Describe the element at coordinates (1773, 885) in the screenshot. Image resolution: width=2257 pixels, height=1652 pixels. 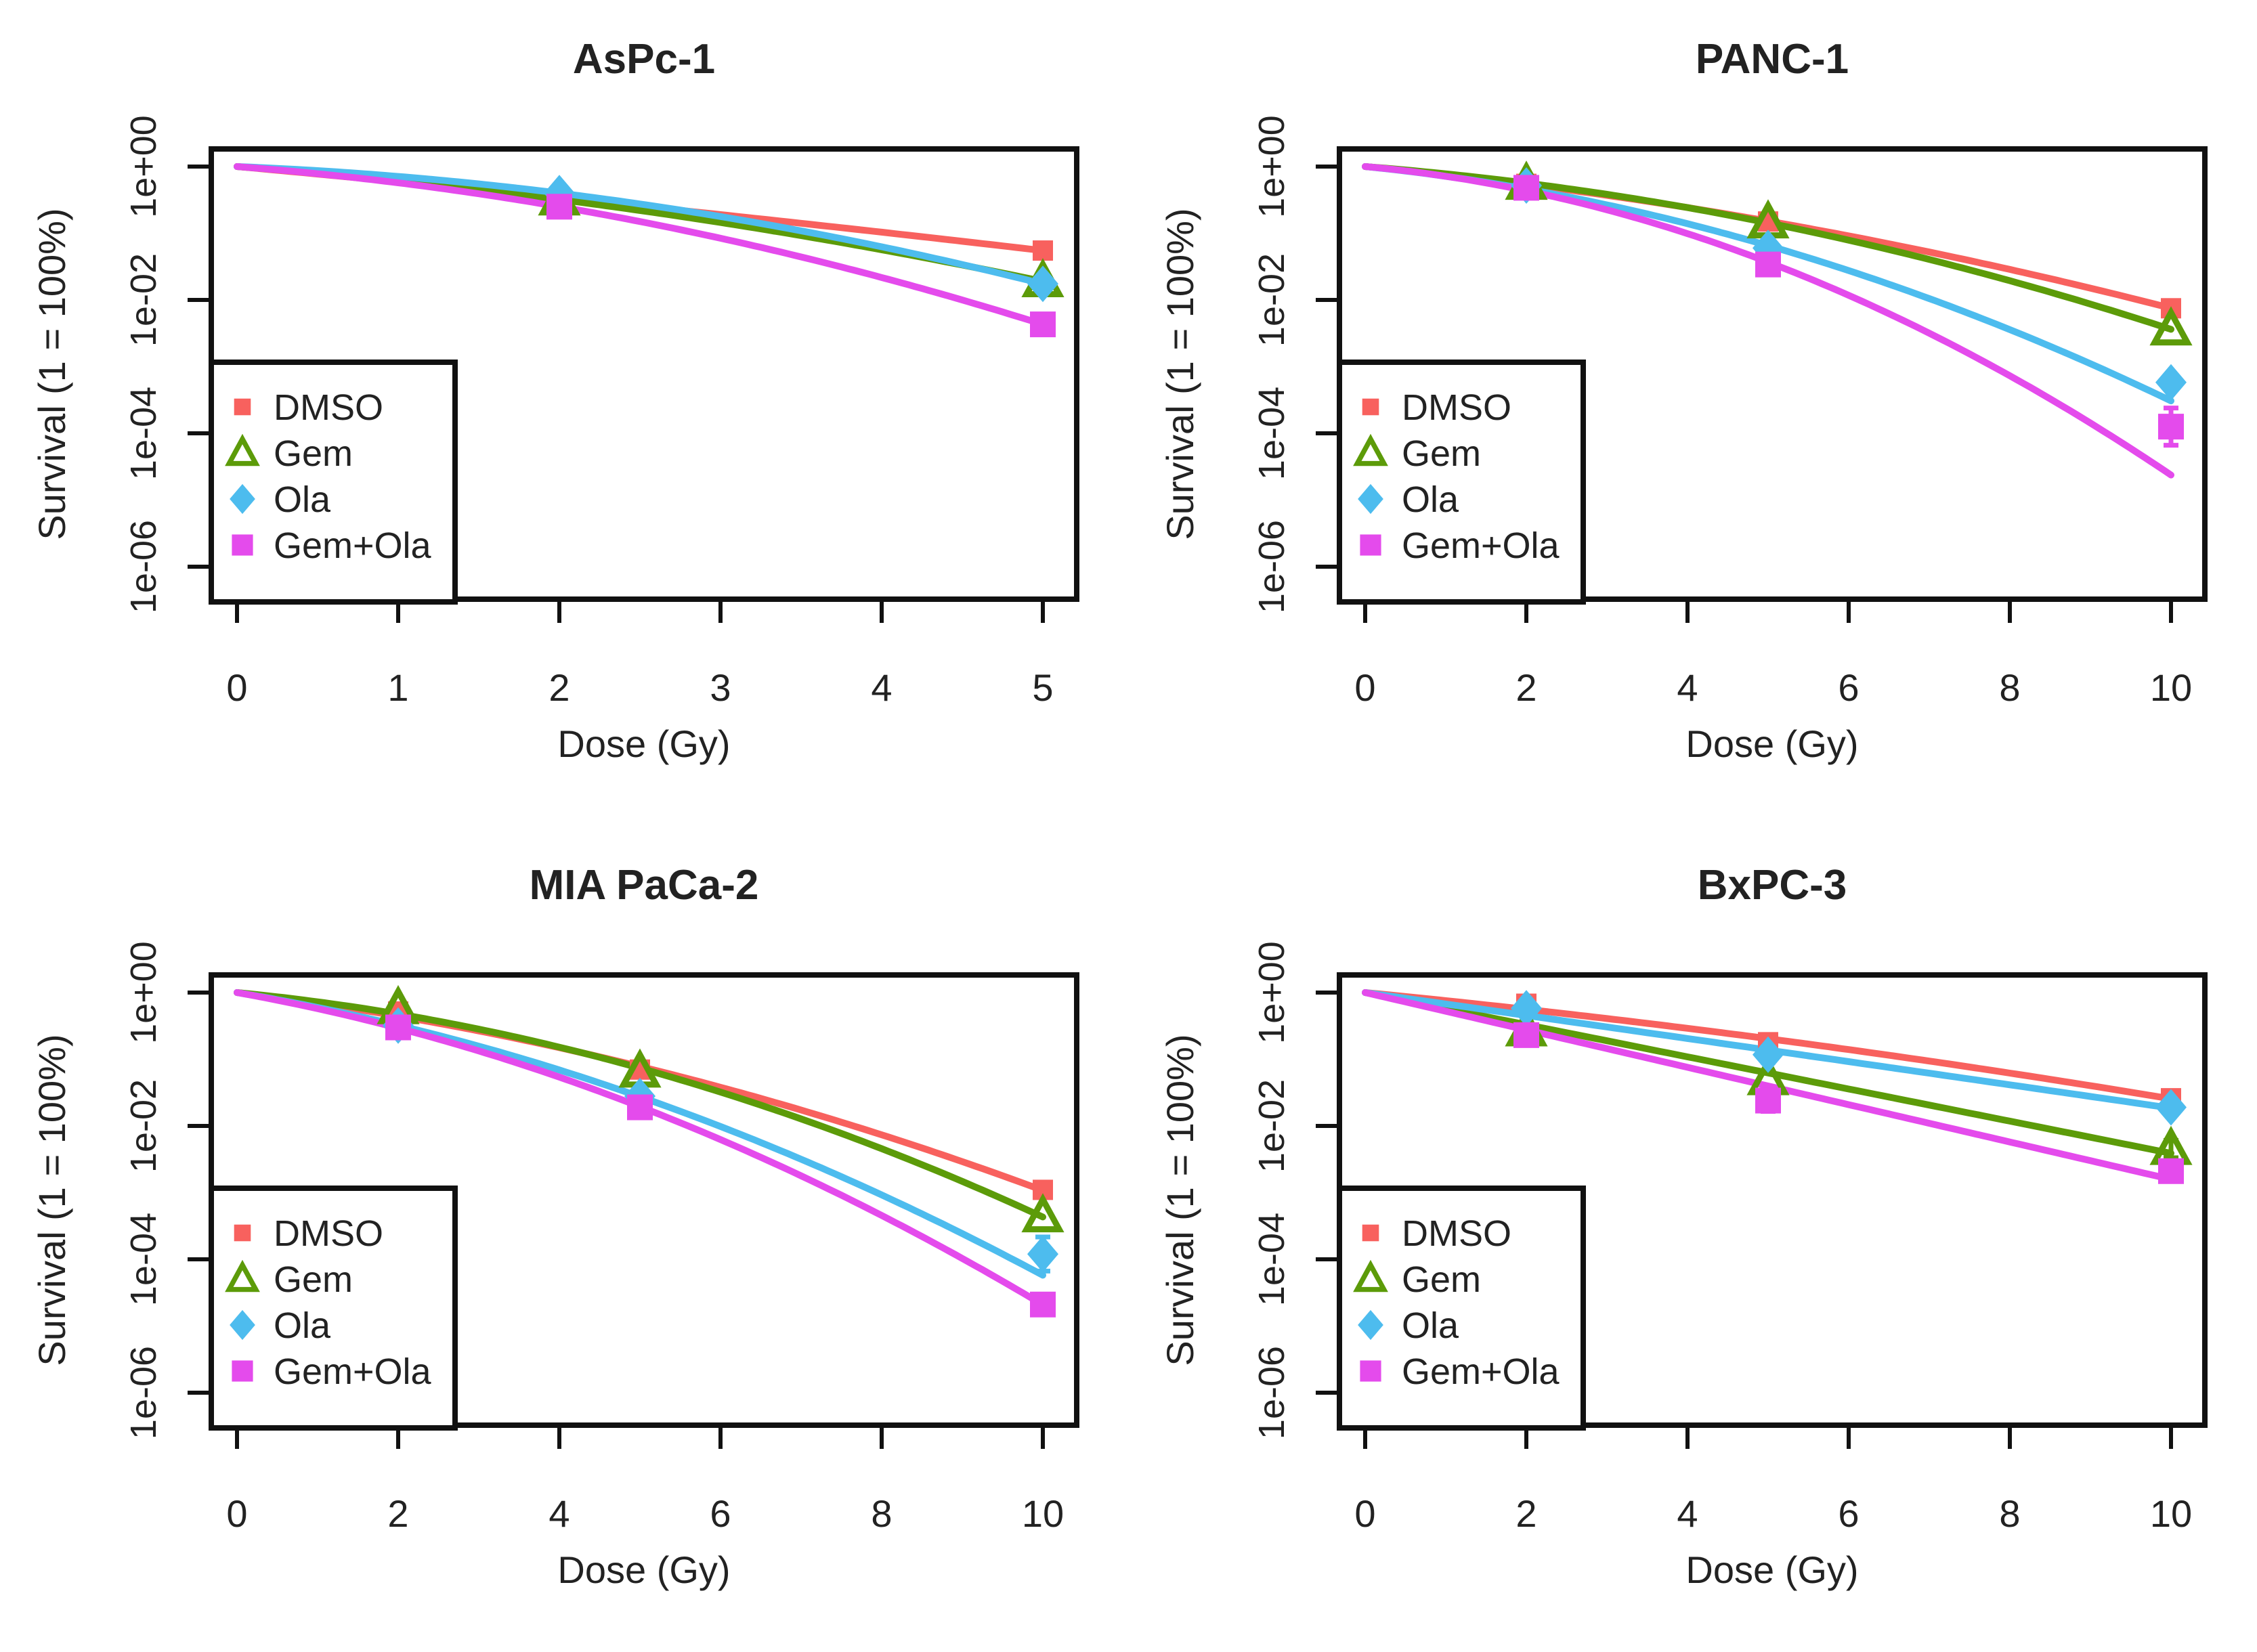
I see `plot-title: BxPC-3` at that location.